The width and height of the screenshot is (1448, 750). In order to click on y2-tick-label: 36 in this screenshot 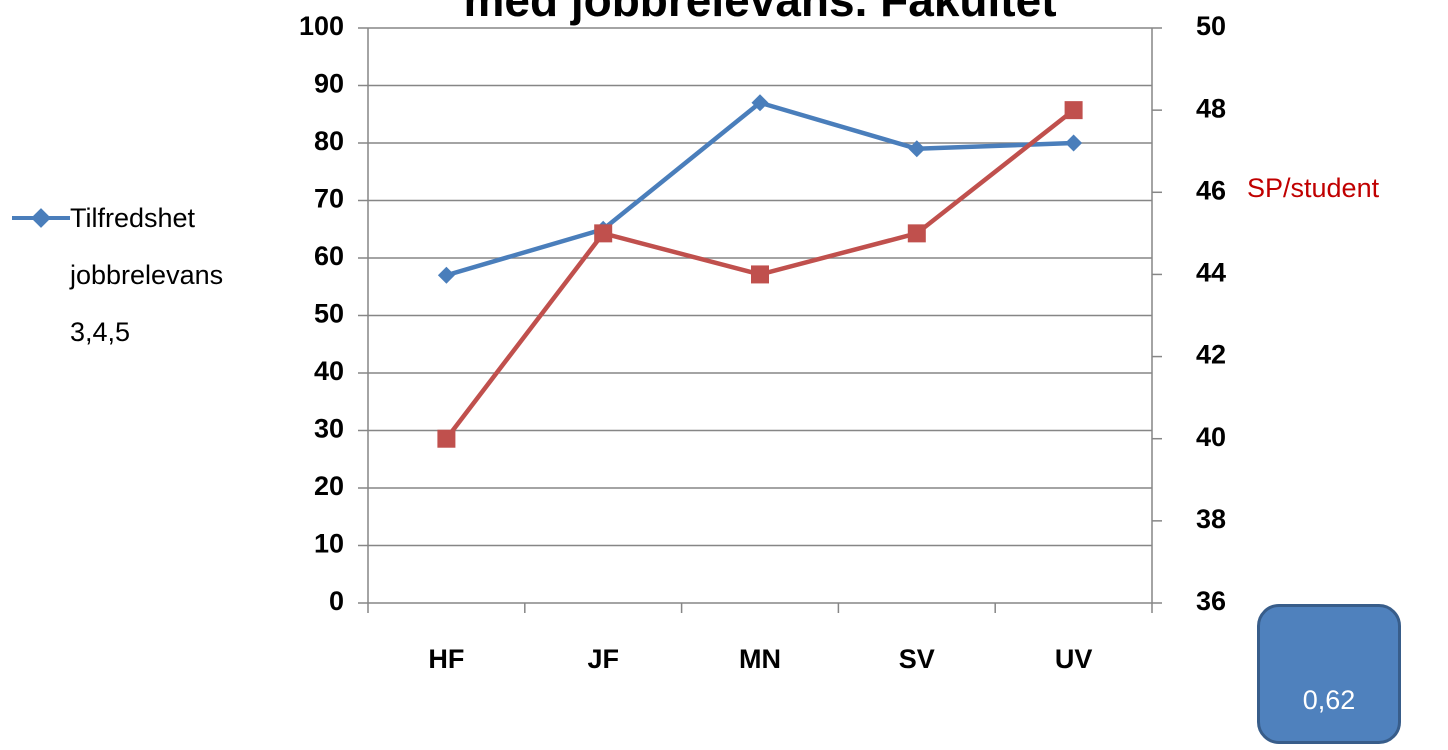, I will do `click(1211, 601)`.